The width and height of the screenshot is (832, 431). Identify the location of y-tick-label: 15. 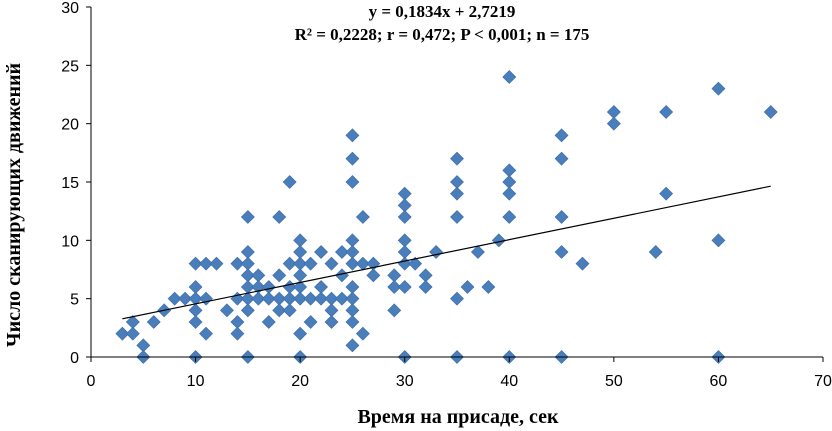
(70, 183).